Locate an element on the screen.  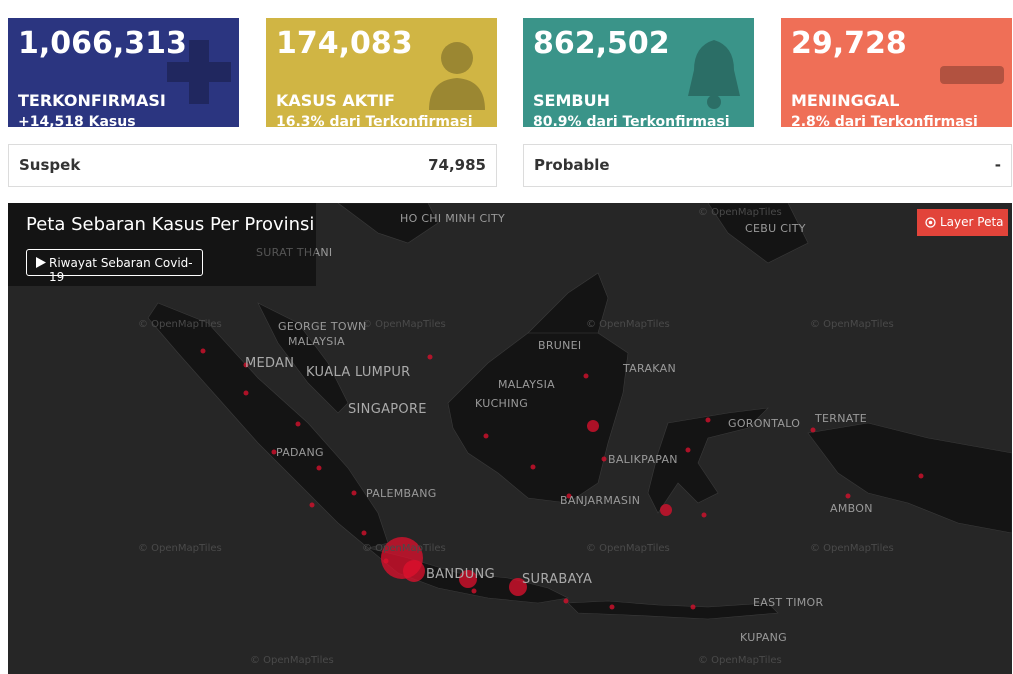
icon-minus is located at coordinates (972, 75).